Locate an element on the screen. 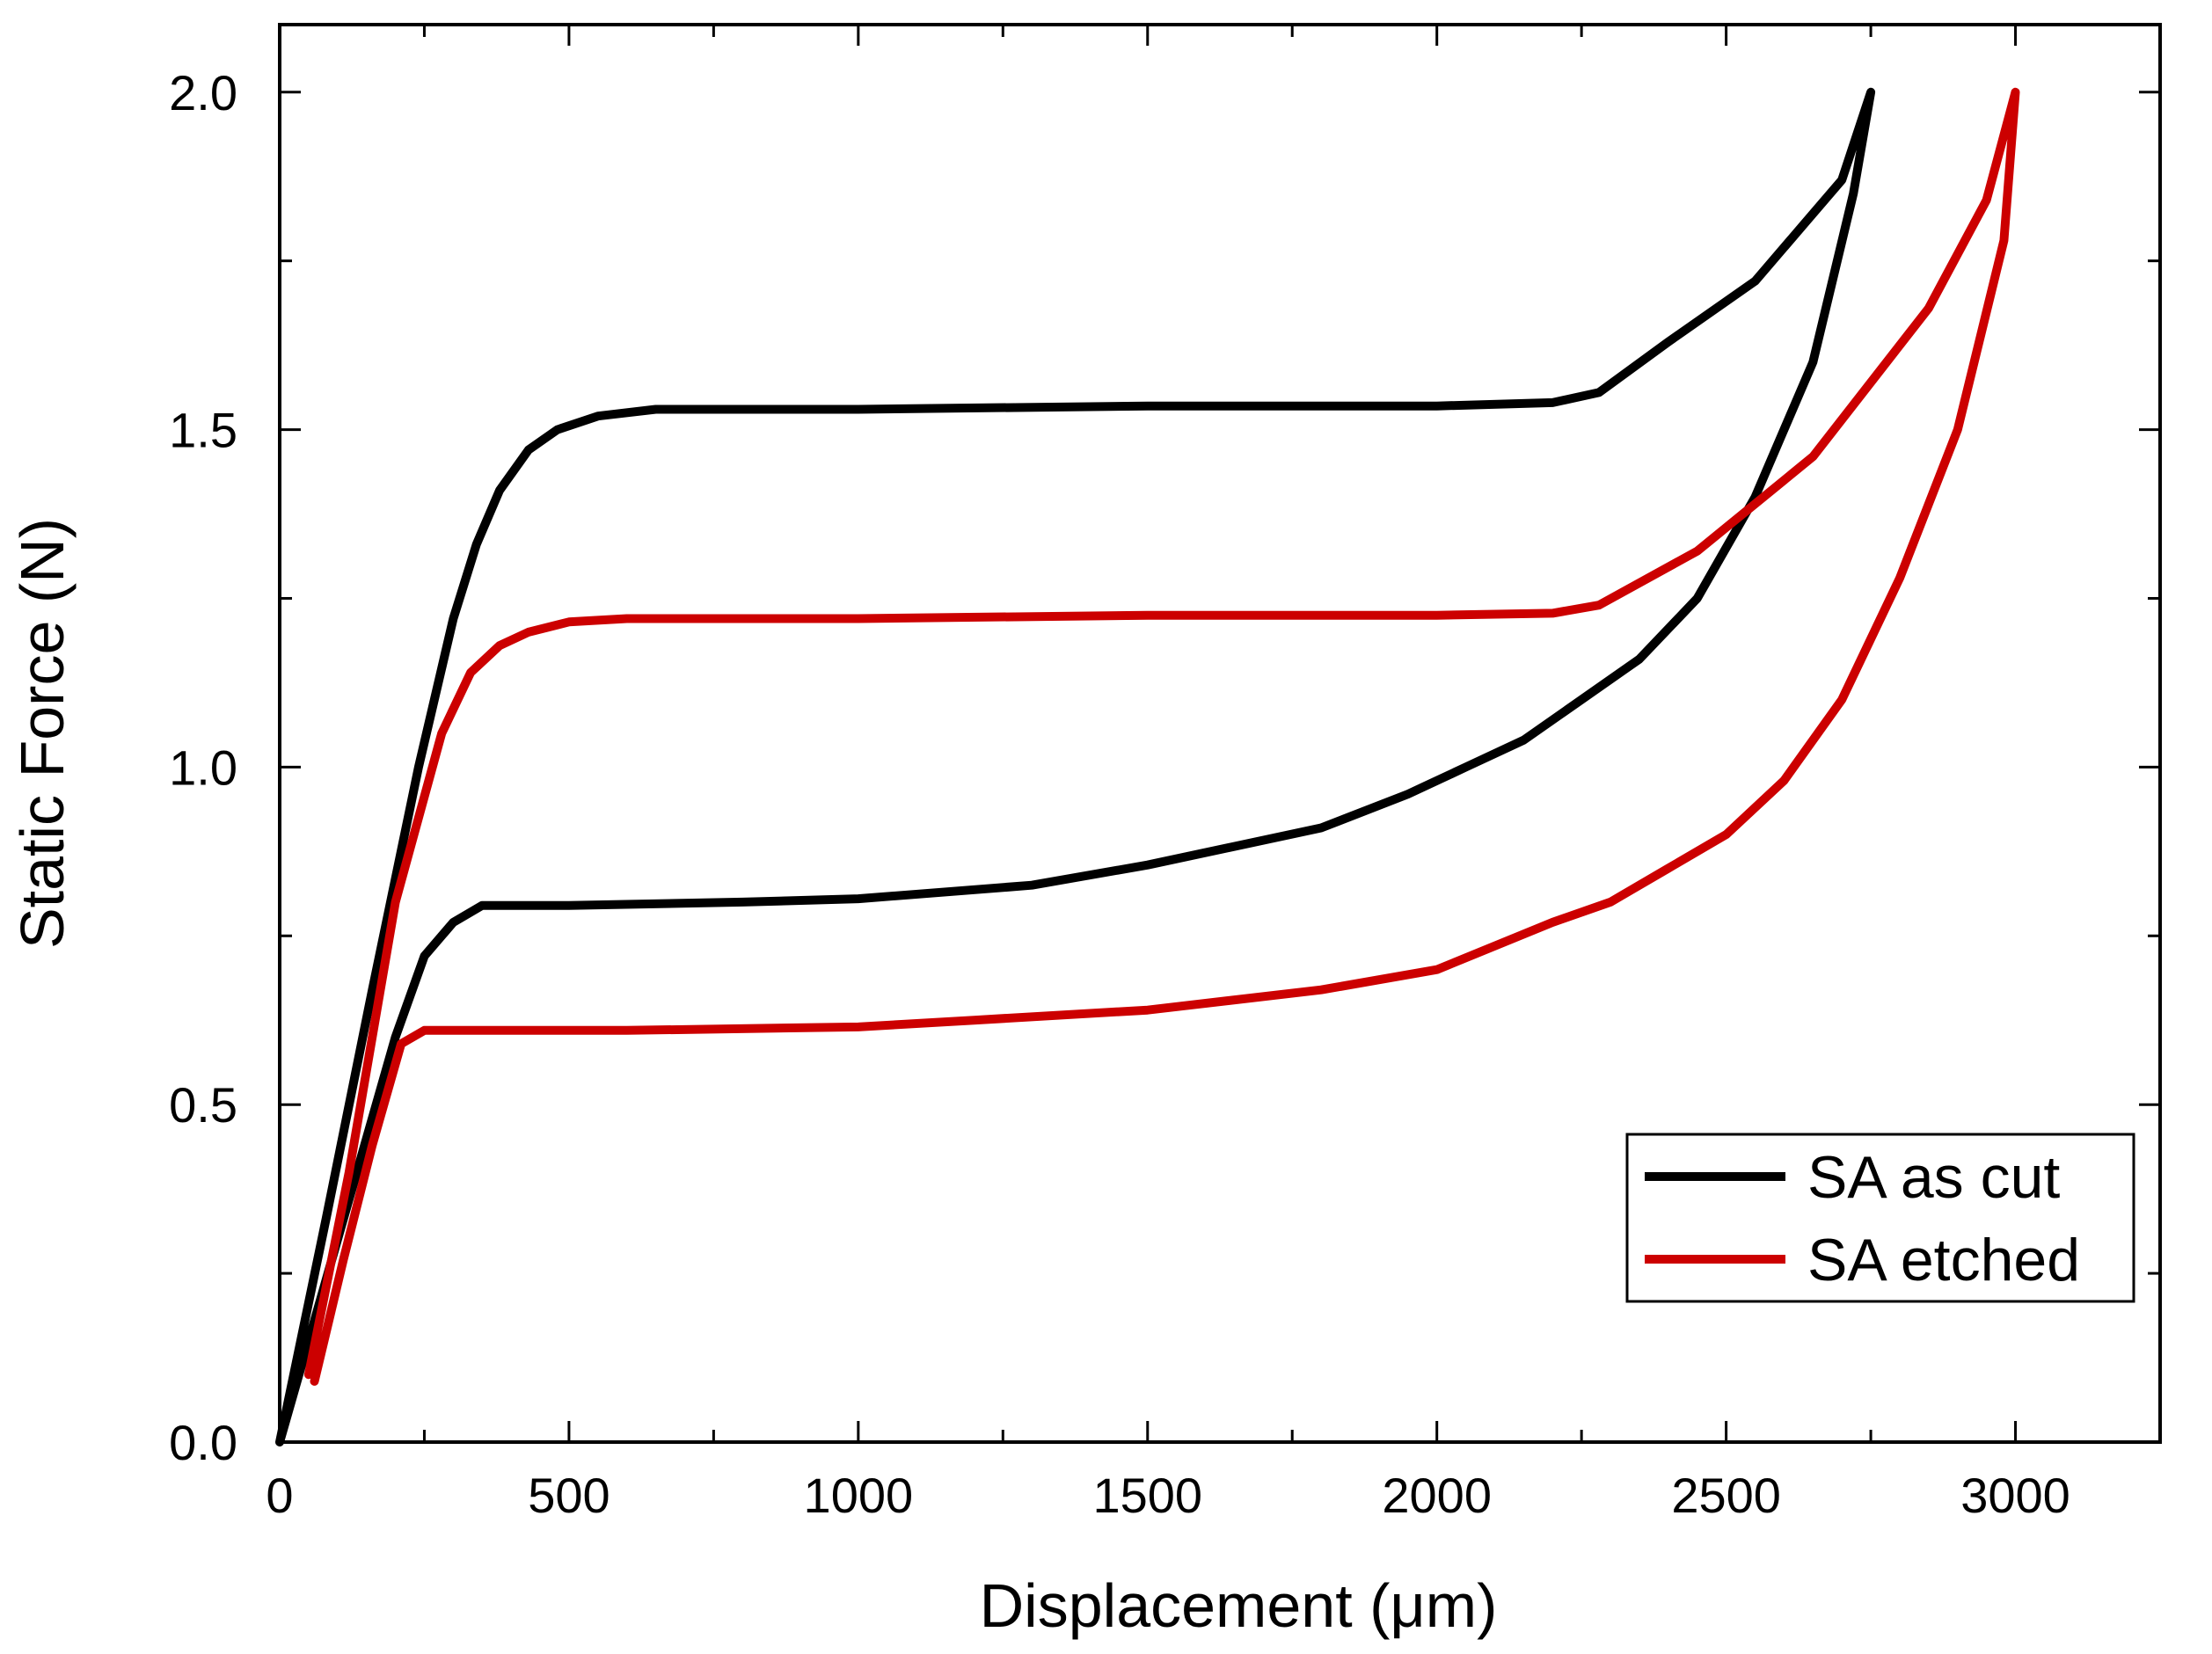 This screenshot has height=1654, width=2212. y-axis-title: Static Force (N) is located at coordinates (42, 733).